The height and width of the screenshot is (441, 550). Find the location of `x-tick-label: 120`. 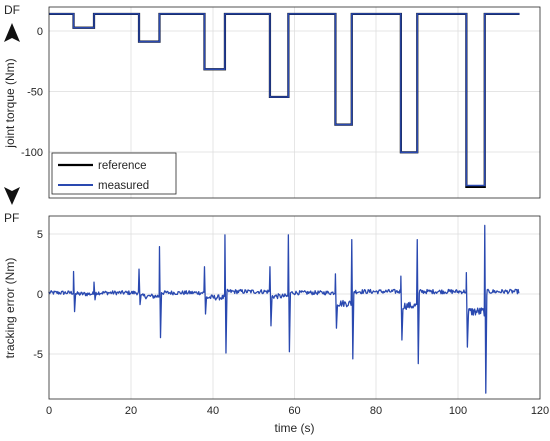

x-tick-label: 120 is located at coordinates (540, 411).